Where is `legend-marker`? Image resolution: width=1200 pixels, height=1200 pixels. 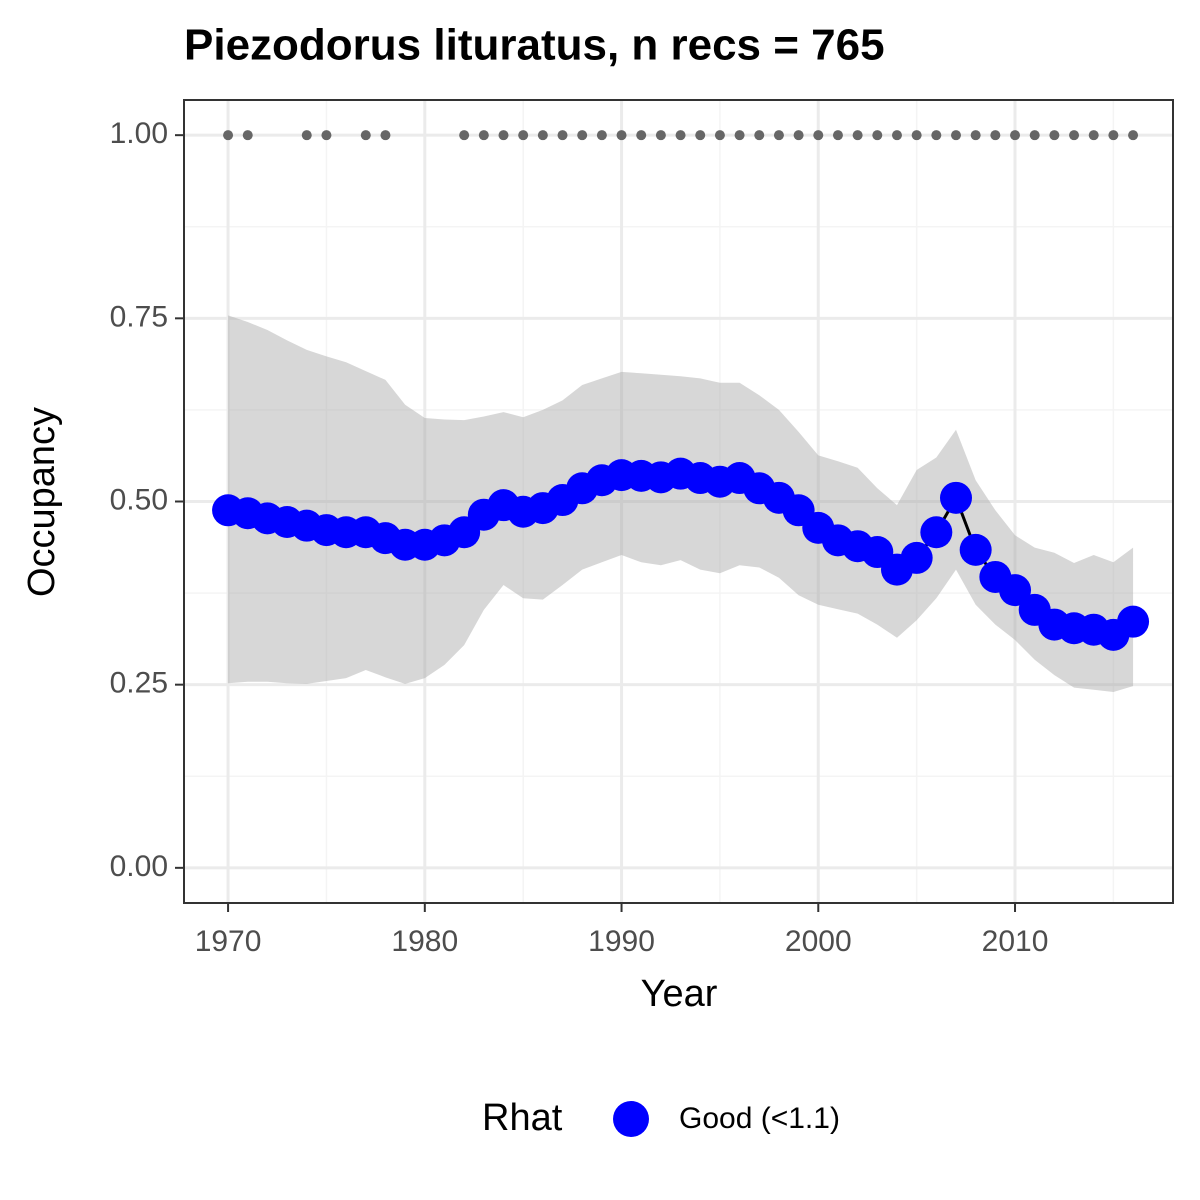 legend-marker is located at coordinates (631, 1119).